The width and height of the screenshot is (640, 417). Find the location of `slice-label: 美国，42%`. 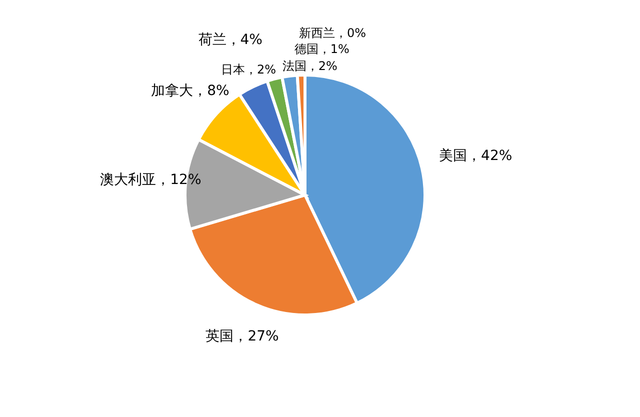

slice-label: 美国，42% is located at coordinates (475, 156).